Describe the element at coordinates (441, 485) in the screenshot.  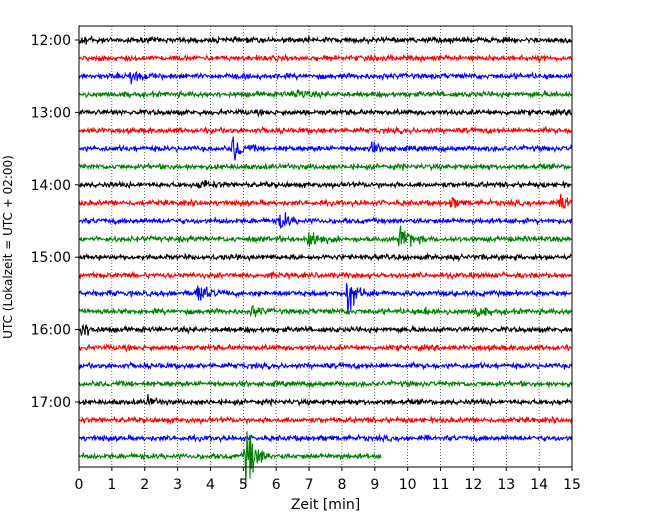
I see `x-tick-label-11: 11` at that location.